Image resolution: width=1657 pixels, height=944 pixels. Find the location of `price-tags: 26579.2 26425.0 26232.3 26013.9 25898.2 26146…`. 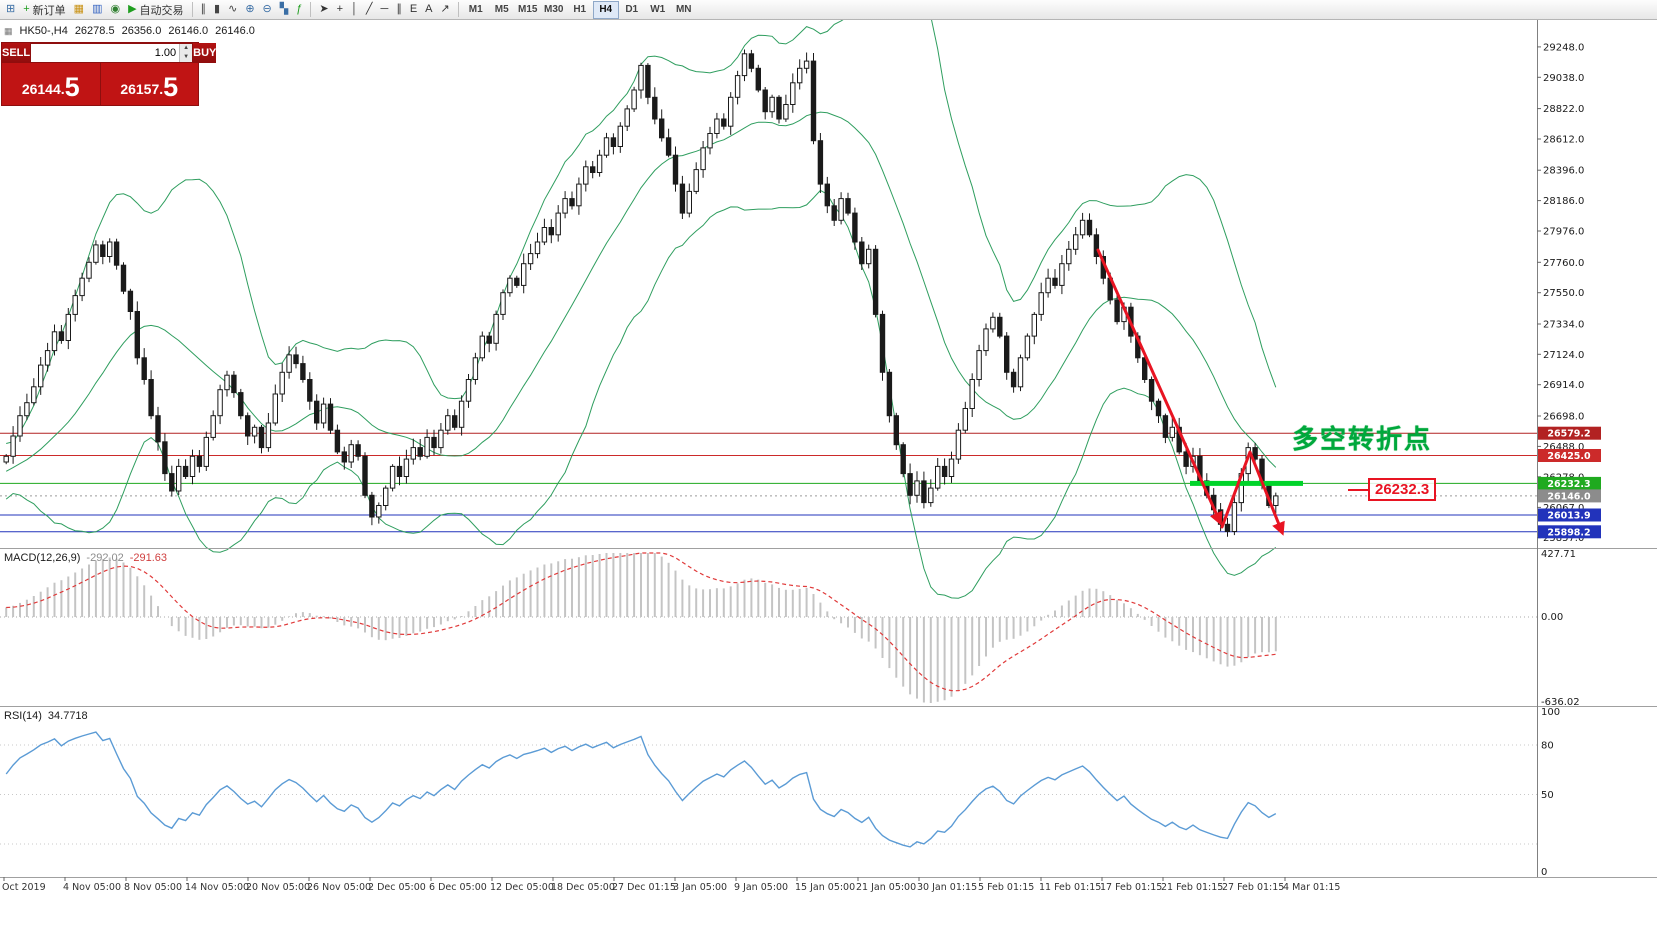

price-tags: 26579.2 26425.0 26232.3 26013.9 25898.2 26146… is located at coordinates (1569, 482).